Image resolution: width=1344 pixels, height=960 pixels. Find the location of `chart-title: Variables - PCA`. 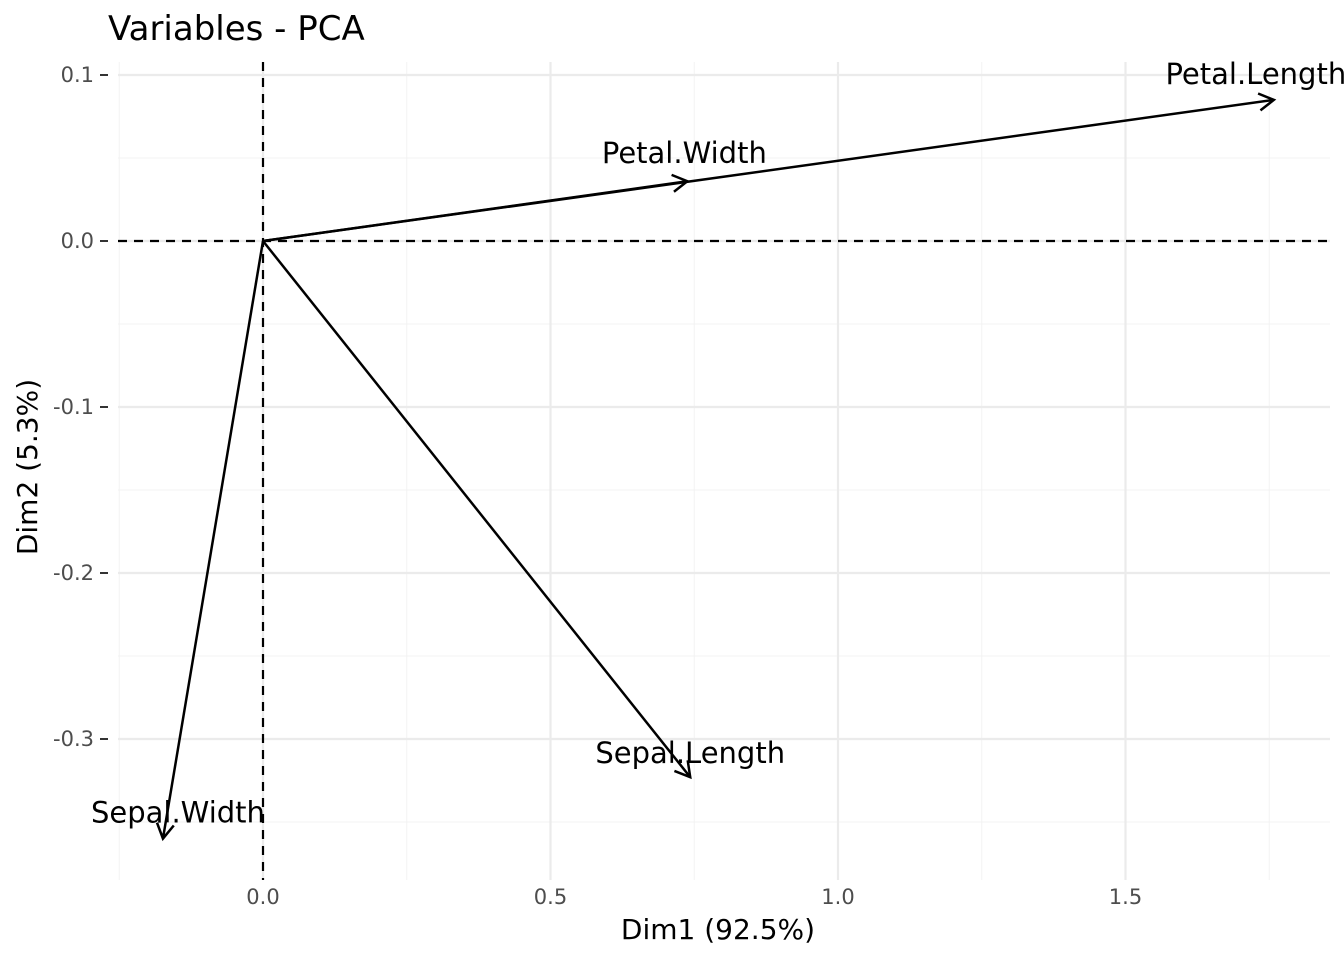

chart-title: Variables - PCA is located at coordinates (236, 29).